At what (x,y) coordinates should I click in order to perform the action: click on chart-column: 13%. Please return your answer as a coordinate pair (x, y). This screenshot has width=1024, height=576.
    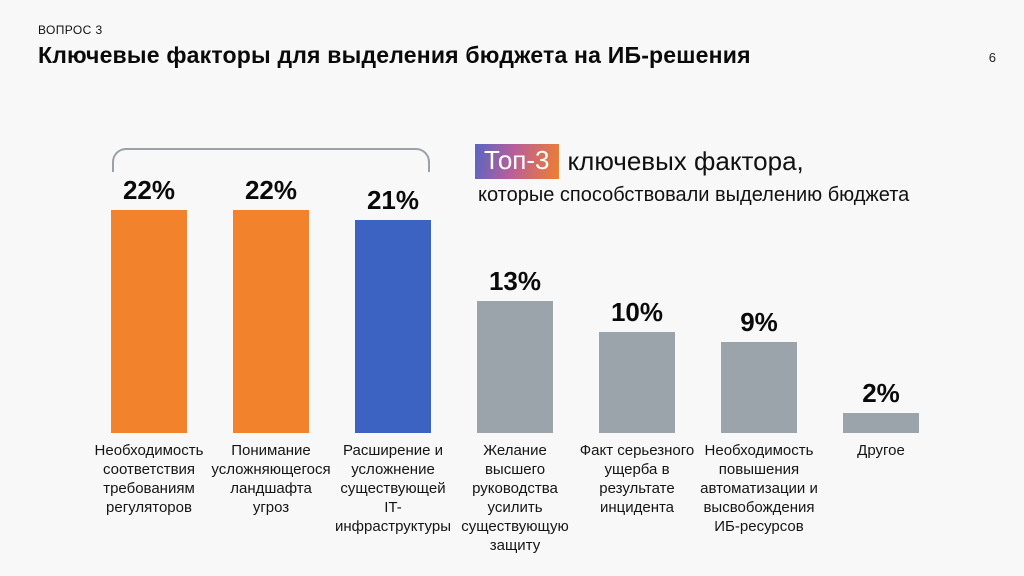
    Looking at the image, I should click on (515, 303).